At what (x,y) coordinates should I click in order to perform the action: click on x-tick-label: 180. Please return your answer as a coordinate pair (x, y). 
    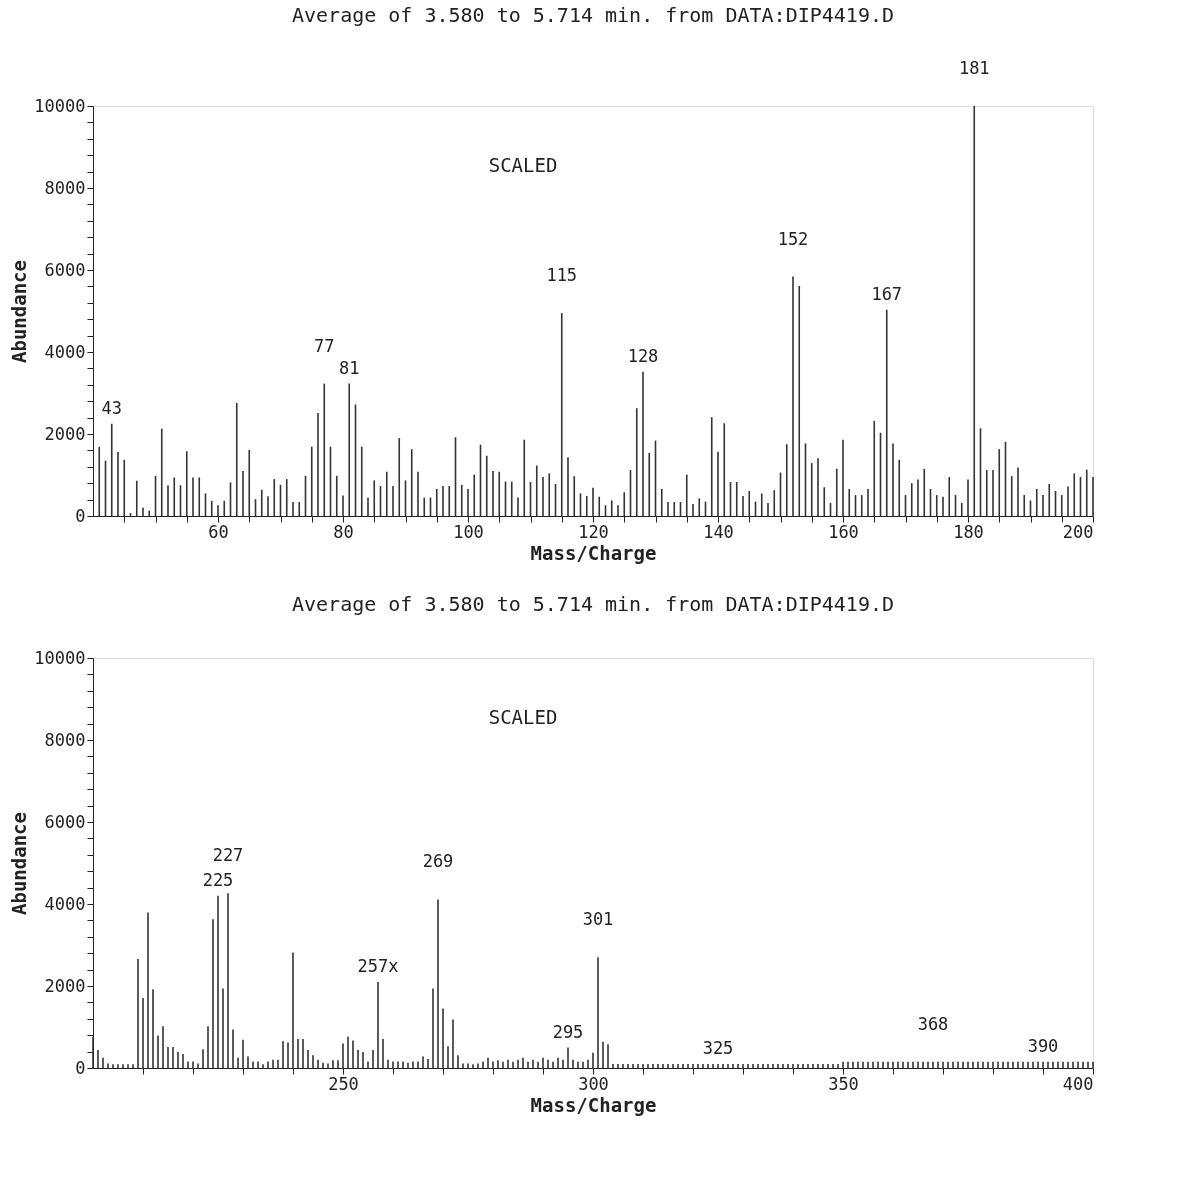
    Looking at the image, I should click on (968, 531).